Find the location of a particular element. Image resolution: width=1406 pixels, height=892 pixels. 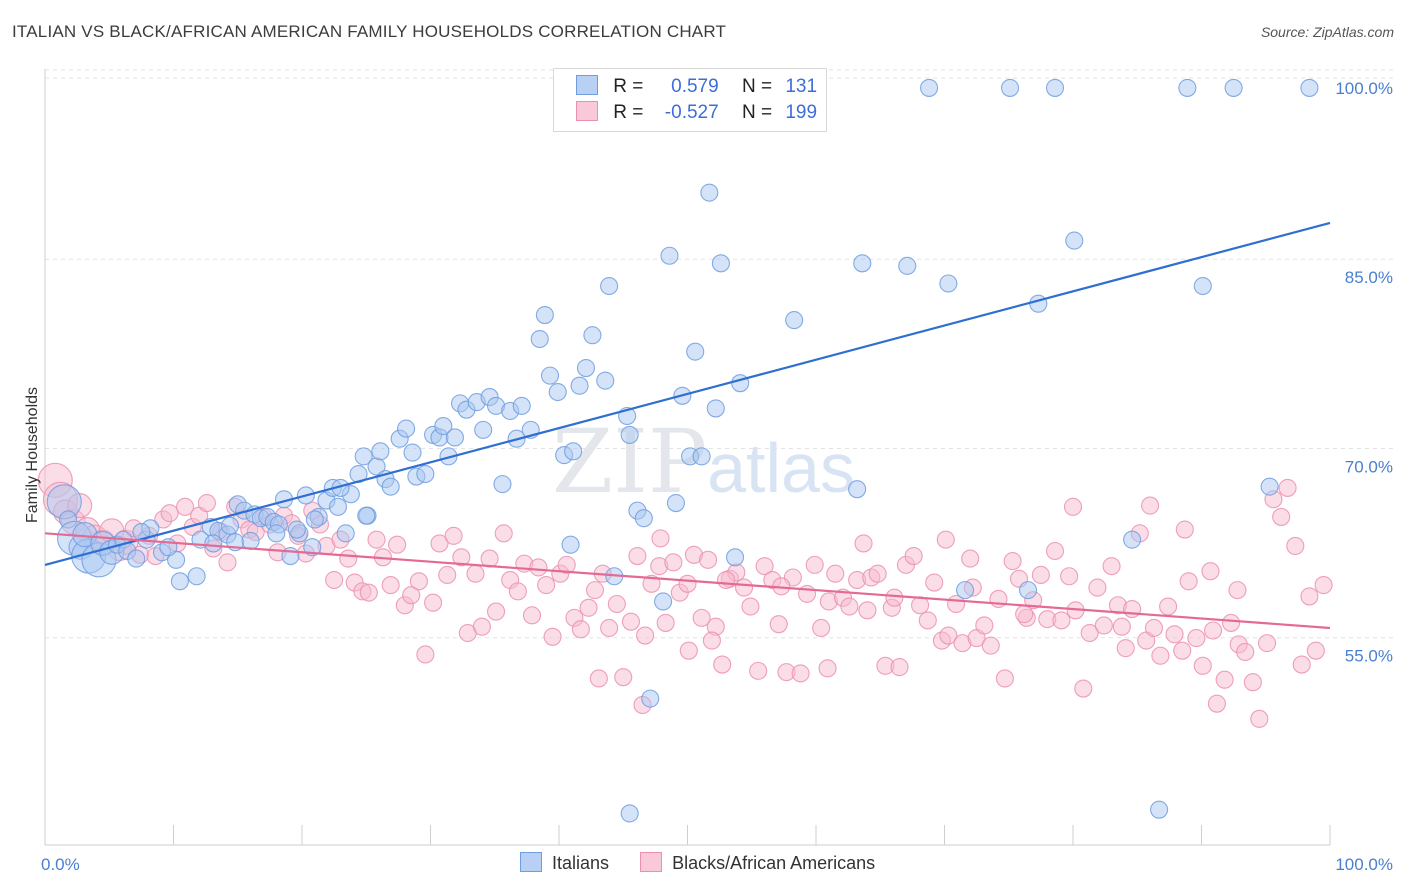

y-tick-label: 70.0% is located at coordinates (1369, 466).